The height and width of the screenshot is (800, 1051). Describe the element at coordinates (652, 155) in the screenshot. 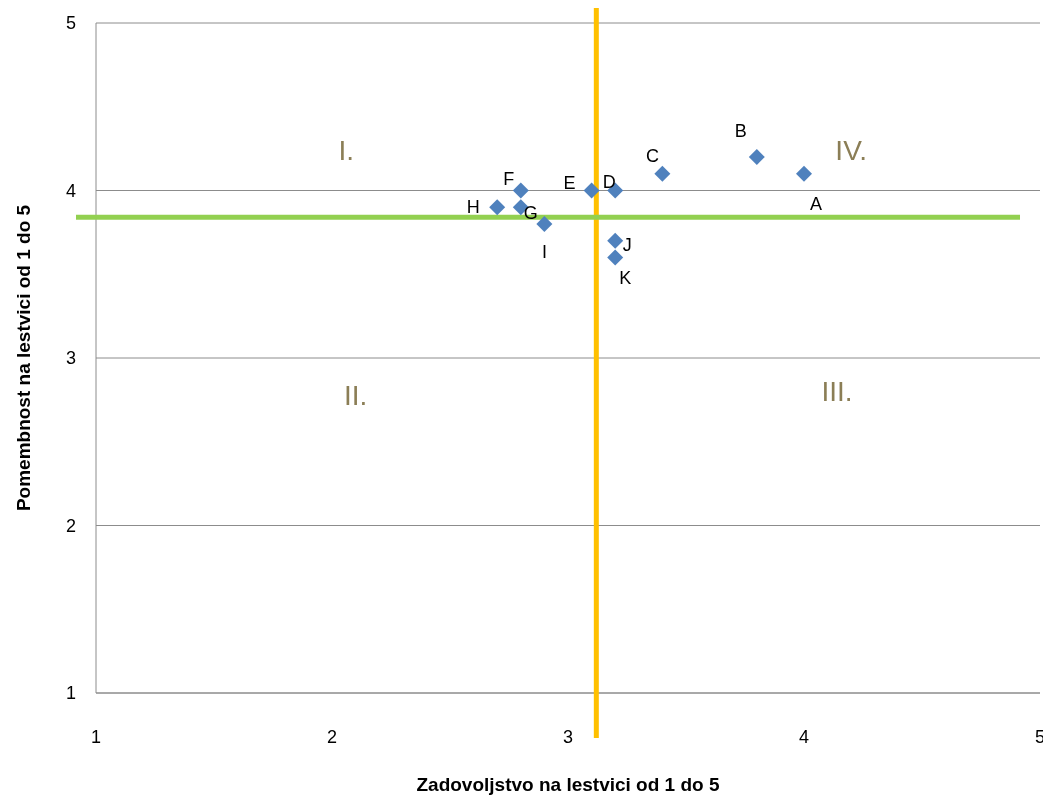

I see `data-label: C` at that location.